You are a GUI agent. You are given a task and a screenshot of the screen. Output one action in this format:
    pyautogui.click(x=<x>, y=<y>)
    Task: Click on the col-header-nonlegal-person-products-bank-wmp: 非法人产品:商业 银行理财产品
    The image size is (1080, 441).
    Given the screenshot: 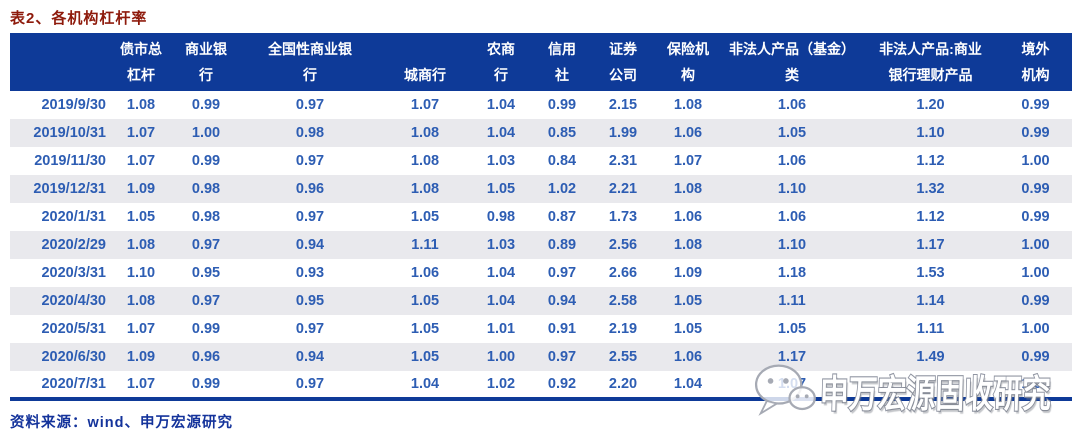 What is the action you would take?
    pyautogui.click(x=930, y=62)
    